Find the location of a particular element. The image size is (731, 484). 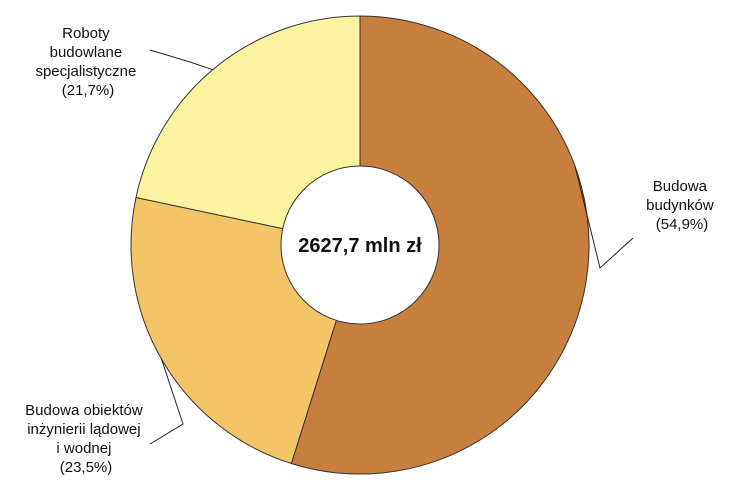

leader-budowa-budynkow is located at coordinates (604, 217).